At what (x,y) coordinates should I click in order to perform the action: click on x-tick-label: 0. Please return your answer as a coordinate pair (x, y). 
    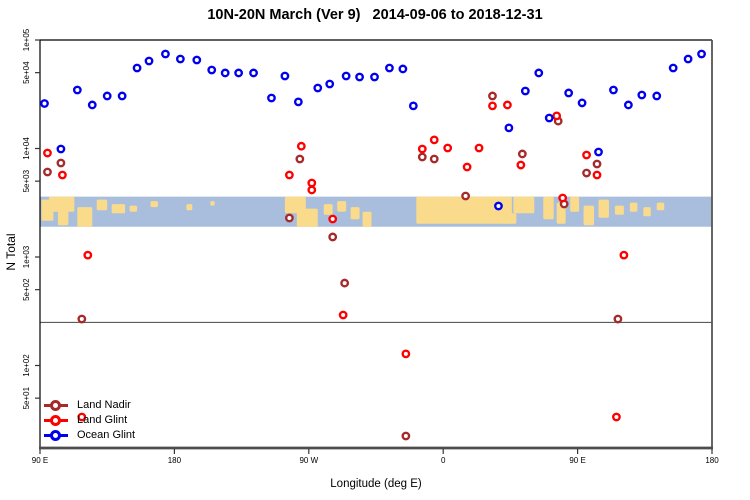
    Looking at the image, I should click on (443, 460).